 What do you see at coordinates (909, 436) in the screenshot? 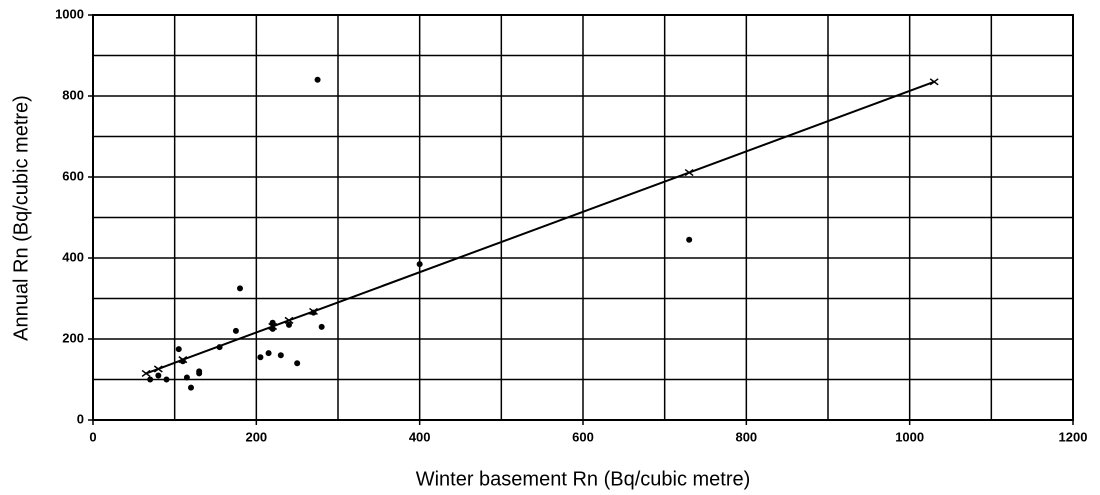
I see `x-tick-label: 1000` at bounding box center [909, 436].